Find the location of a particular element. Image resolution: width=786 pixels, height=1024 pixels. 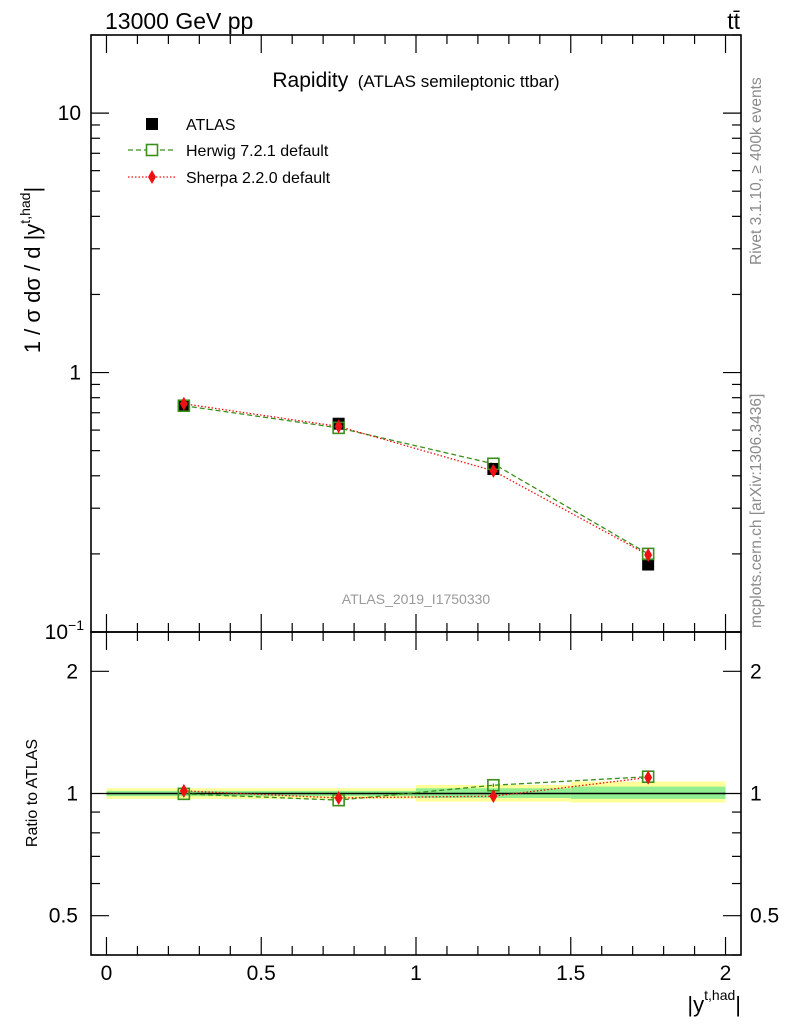

x-tick-label: 0 is located at coordinates (107, 973).